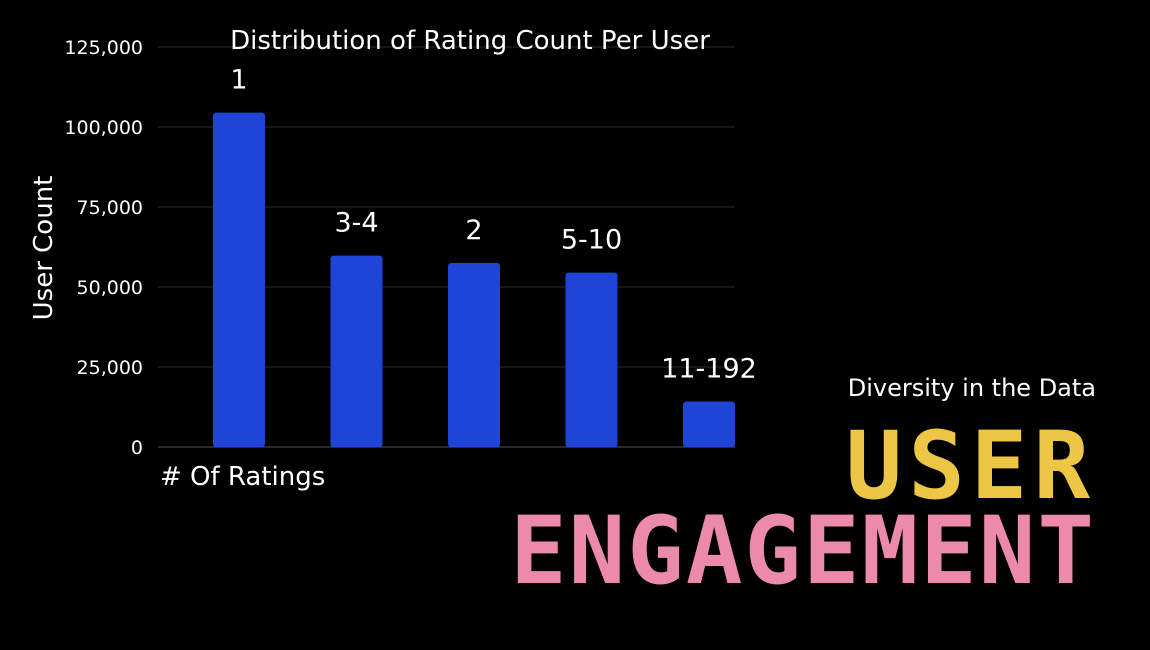 This screenshot has height=650, width=1150. What do you see at coordinates (110, 368) in the screenshot?
I see `y-tick-label: 25,000` at bounding box center [110, 368].